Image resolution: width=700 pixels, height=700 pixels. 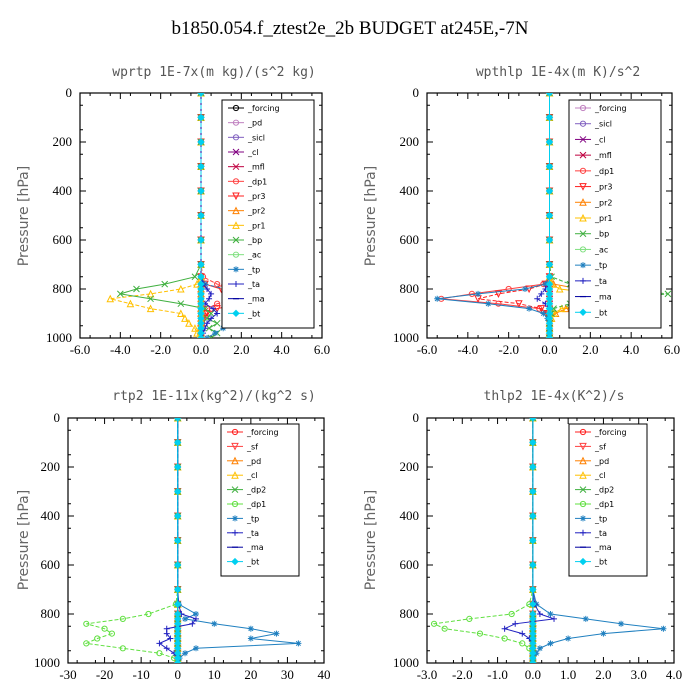 What do you see at coordinates (533, 674) in the screenshot?
I see `x-tick-label: 0.0` at bounding box center [533, 674].